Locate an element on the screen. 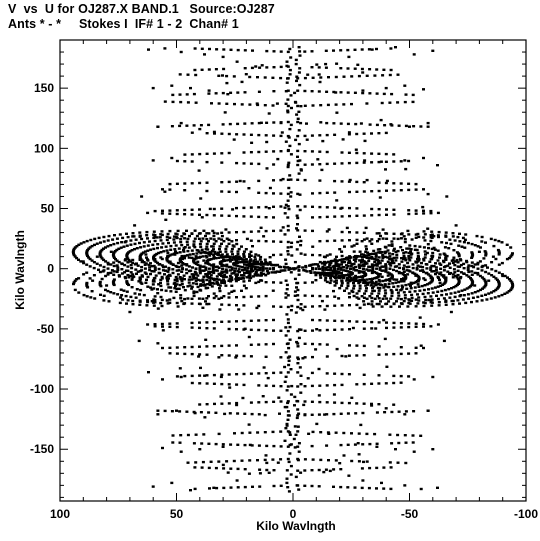  x-tick-label: 50 is located at coordinates (177, 514).